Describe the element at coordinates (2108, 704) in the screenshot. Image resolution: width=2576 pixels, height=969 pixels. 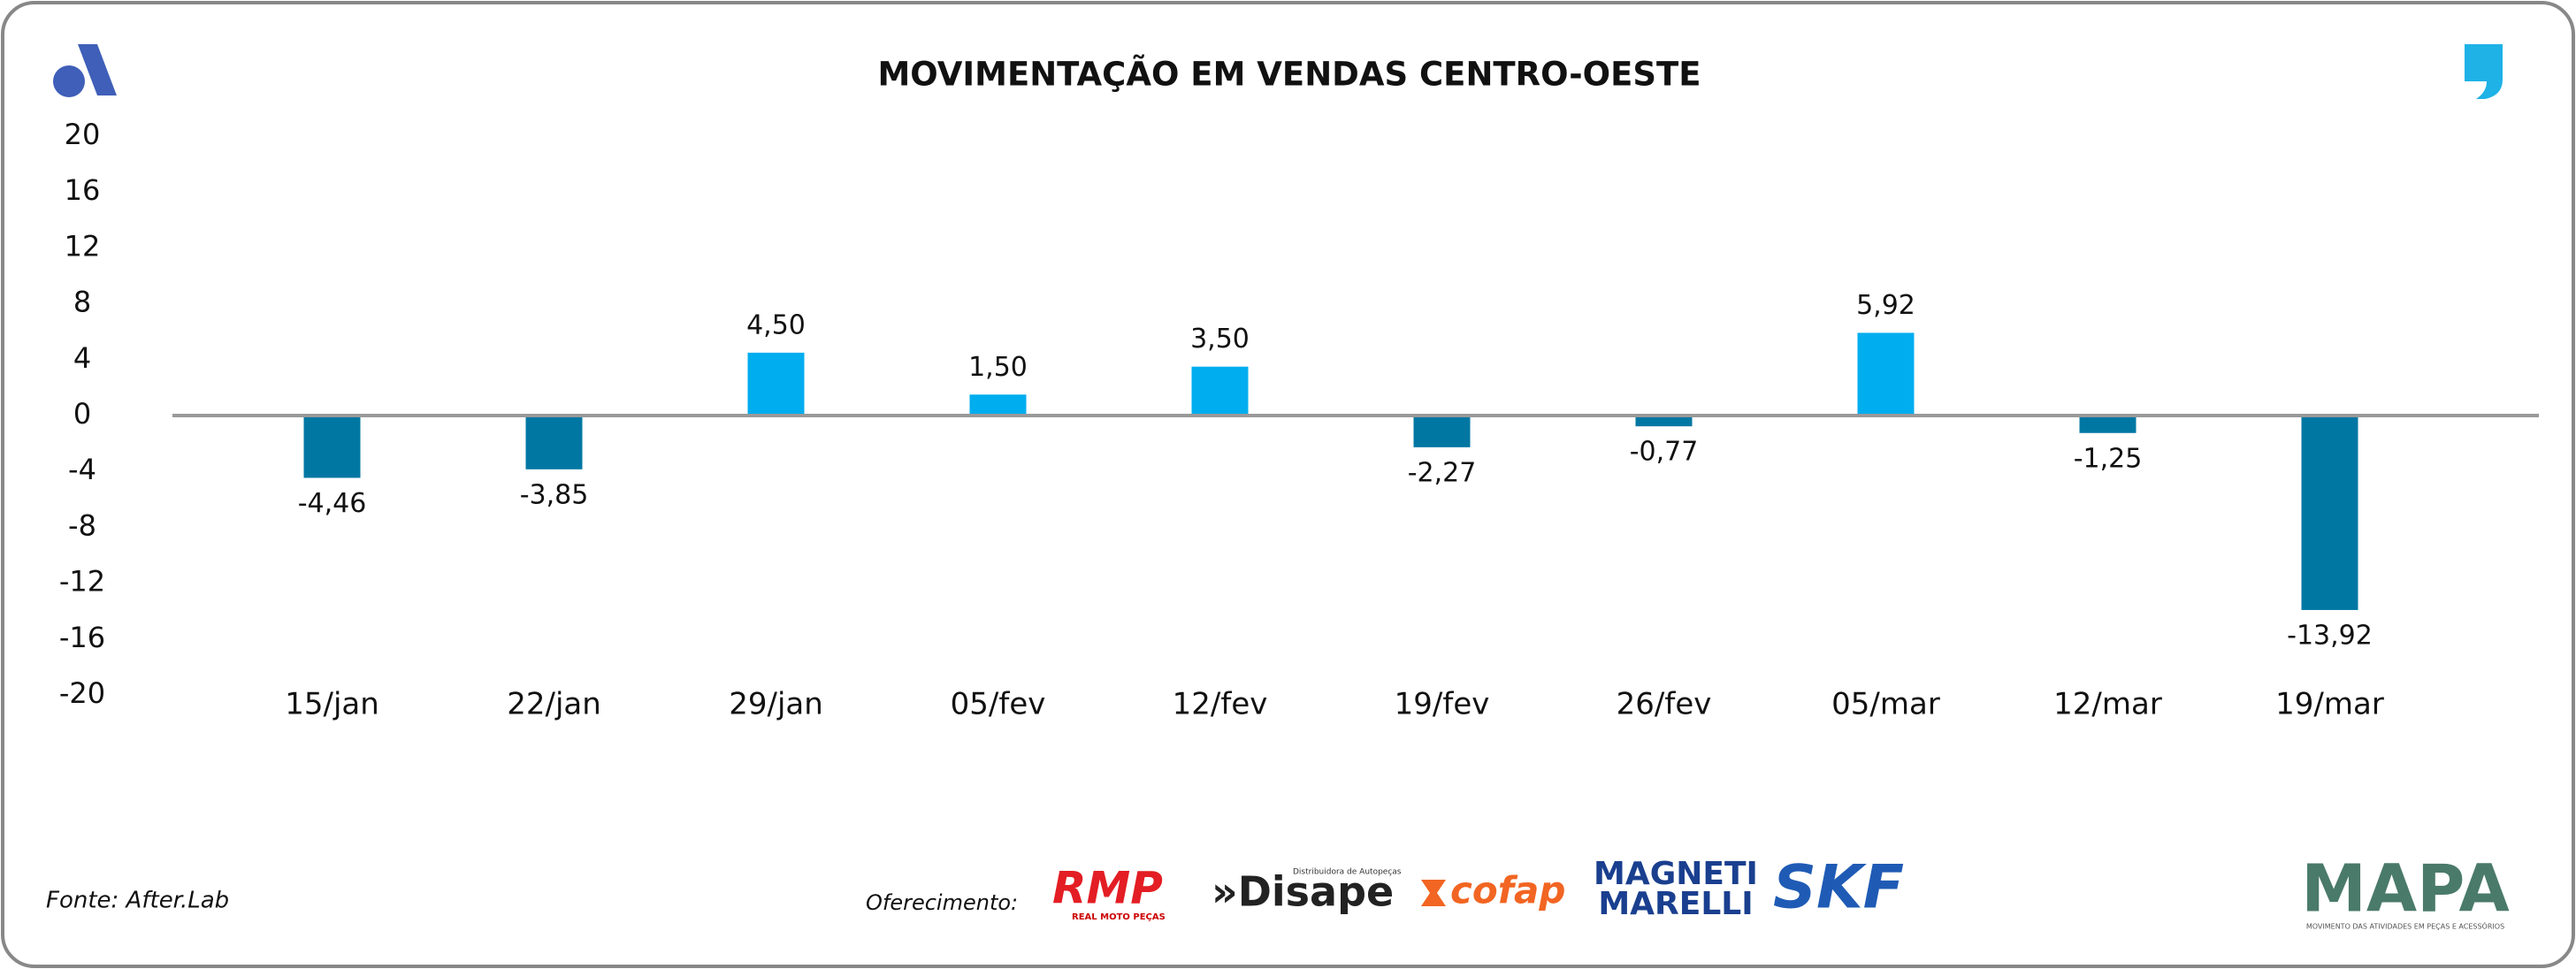
I see `x-tick-label: 12/mar` at that location.